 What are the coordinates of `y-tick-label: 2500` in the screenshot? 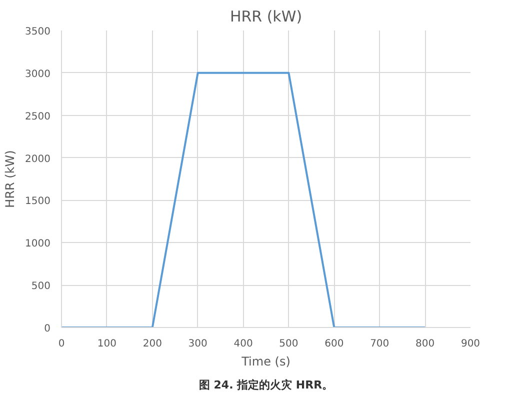 It's located at (38, 116).